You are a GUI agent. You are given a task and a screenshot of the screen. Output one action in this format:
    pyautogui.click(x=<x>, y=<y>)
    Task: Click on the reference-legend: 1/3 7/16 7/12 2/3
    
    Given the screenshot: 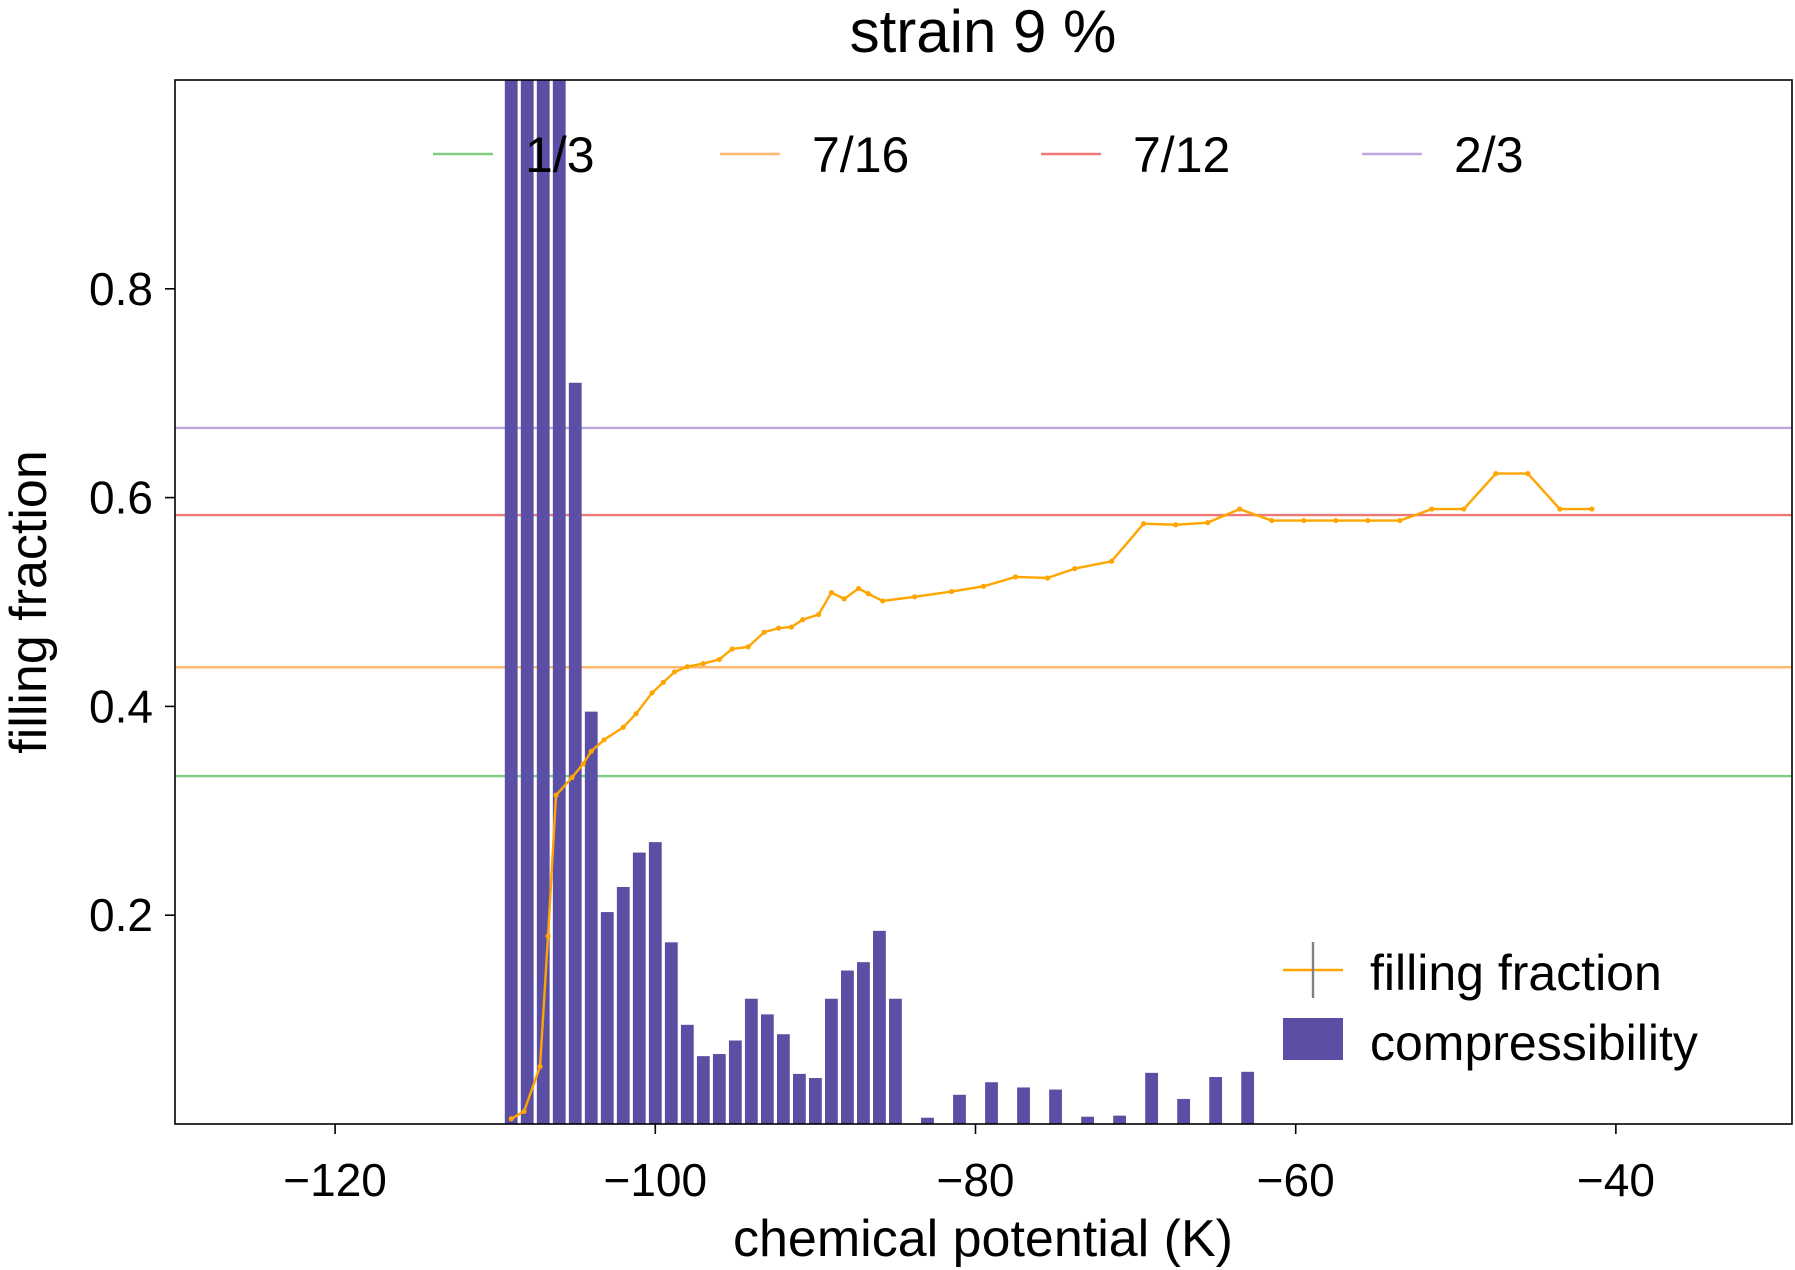 What is the action you would take?
    pyautogui.click(x=978, y=155)
    